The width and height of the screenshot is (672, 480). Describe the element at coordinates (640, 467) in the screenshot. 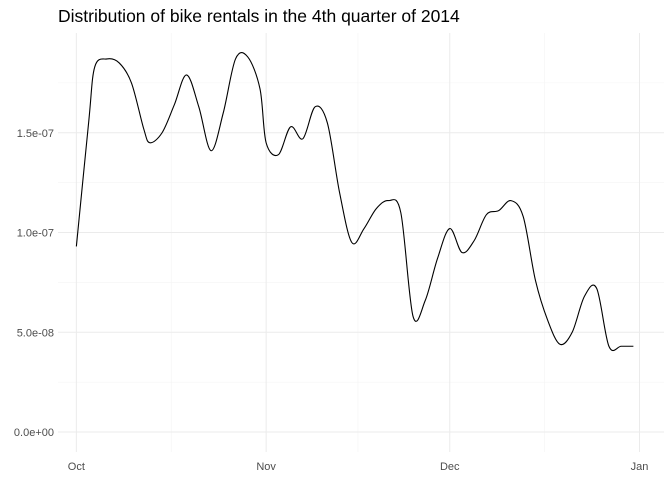

I see `x-tick-label-3: Jan` at that location.